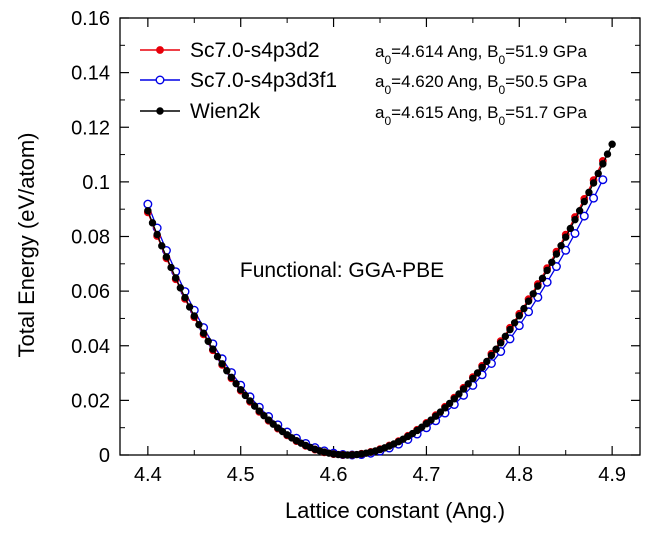  I want to click on y-tick-label: 0.1, so click(96, 183).